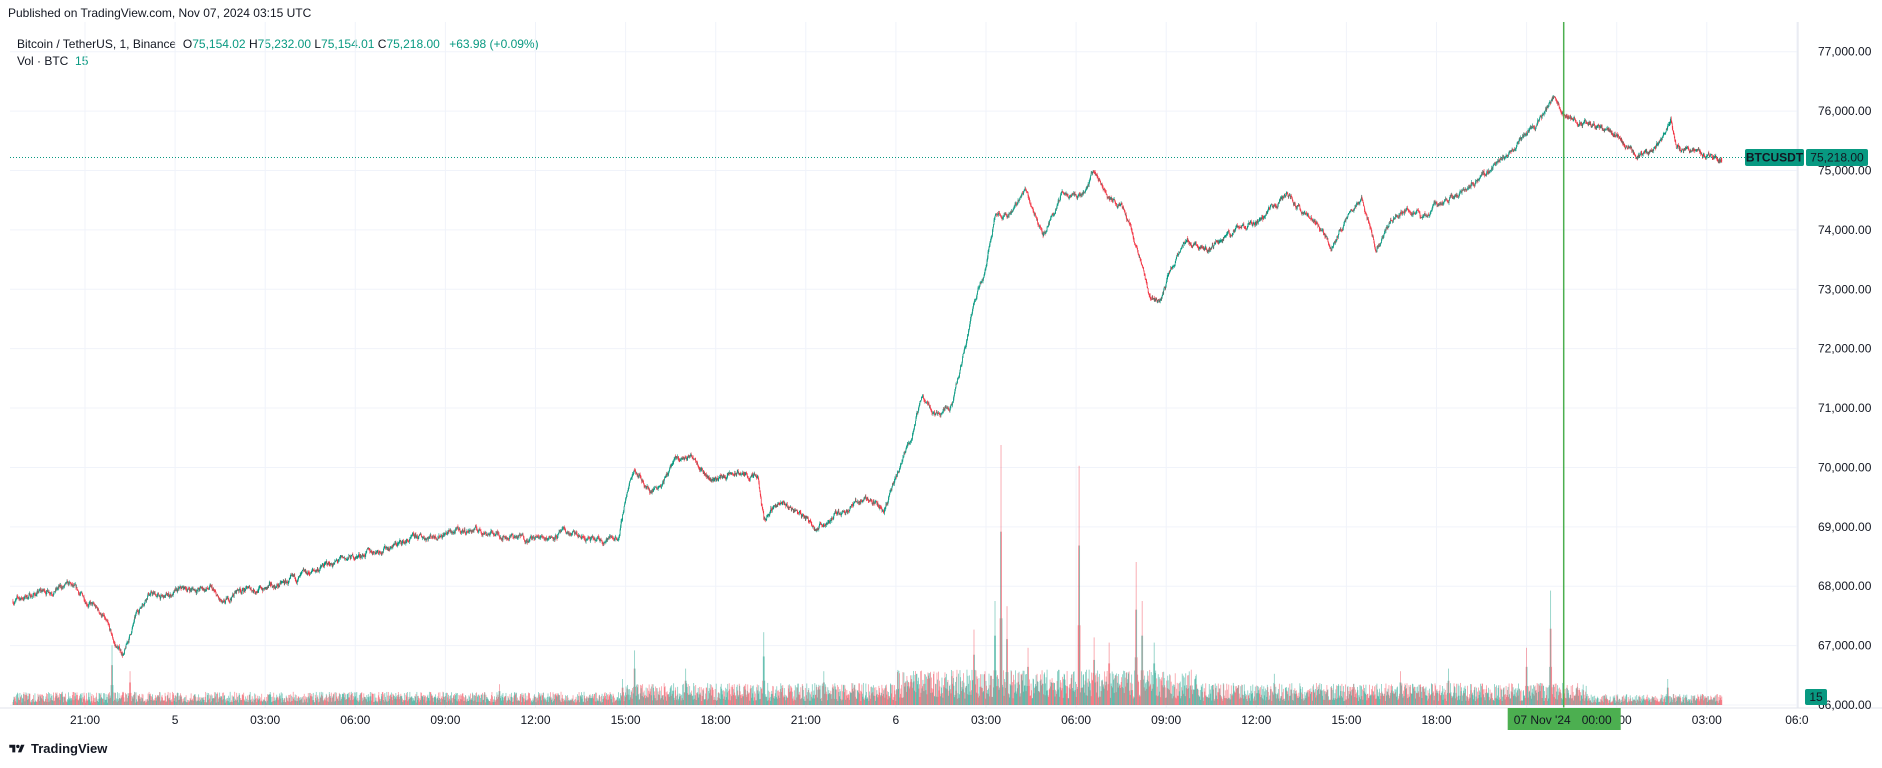 This screenshot has height=768, width=1882. I want to click on symbol-label: Bitcoin / TetherUS, 1, Binance, so click(97, 44).